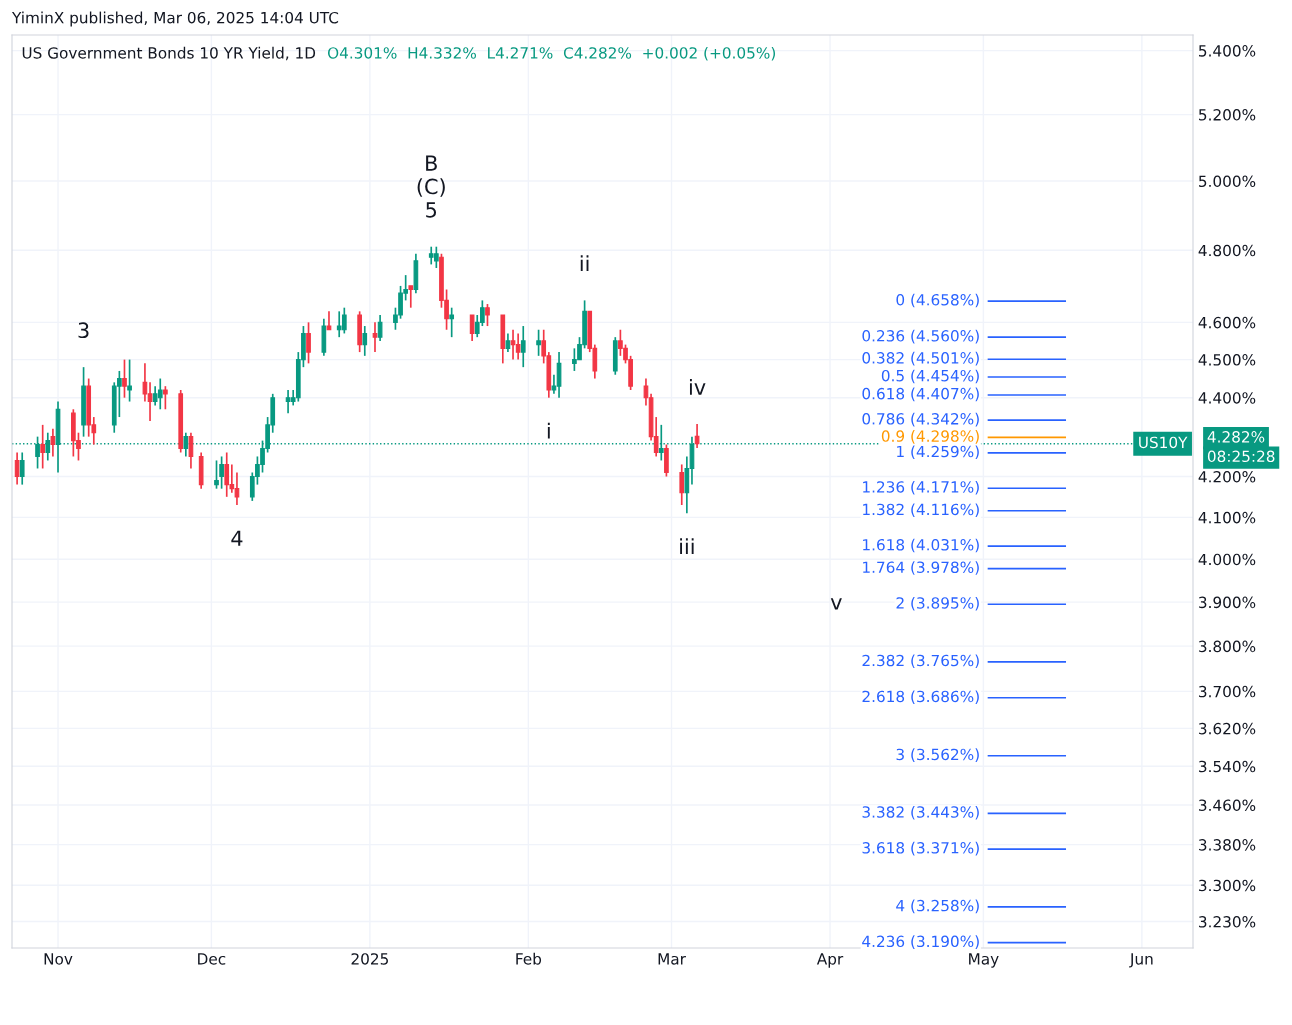 This screenshot has height=1025, width=1292. What do you see at coordinates (687, 546) in the screenshot?
I see `annotation: iii` at bounding box center [687, 546].